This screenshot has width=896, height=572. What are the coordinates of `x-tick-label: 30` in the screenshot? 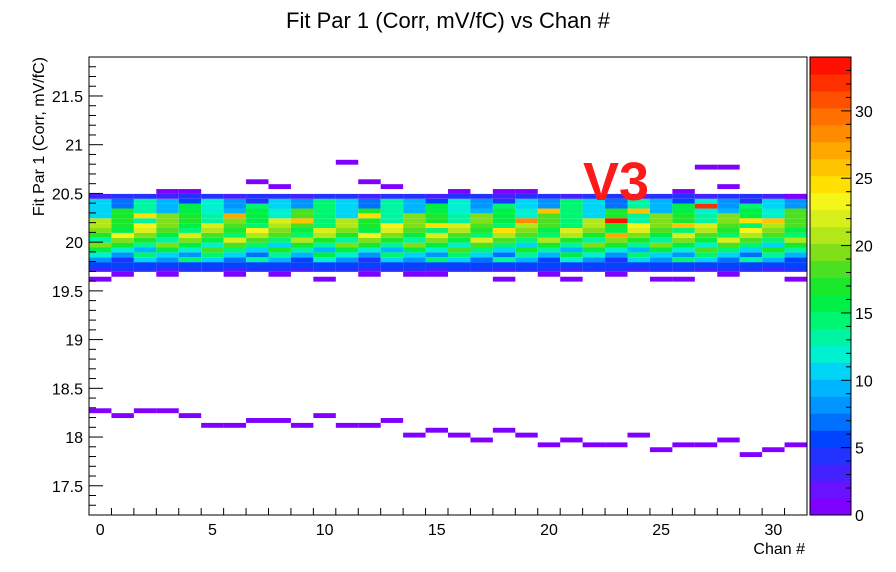 It's located at (773, 530).